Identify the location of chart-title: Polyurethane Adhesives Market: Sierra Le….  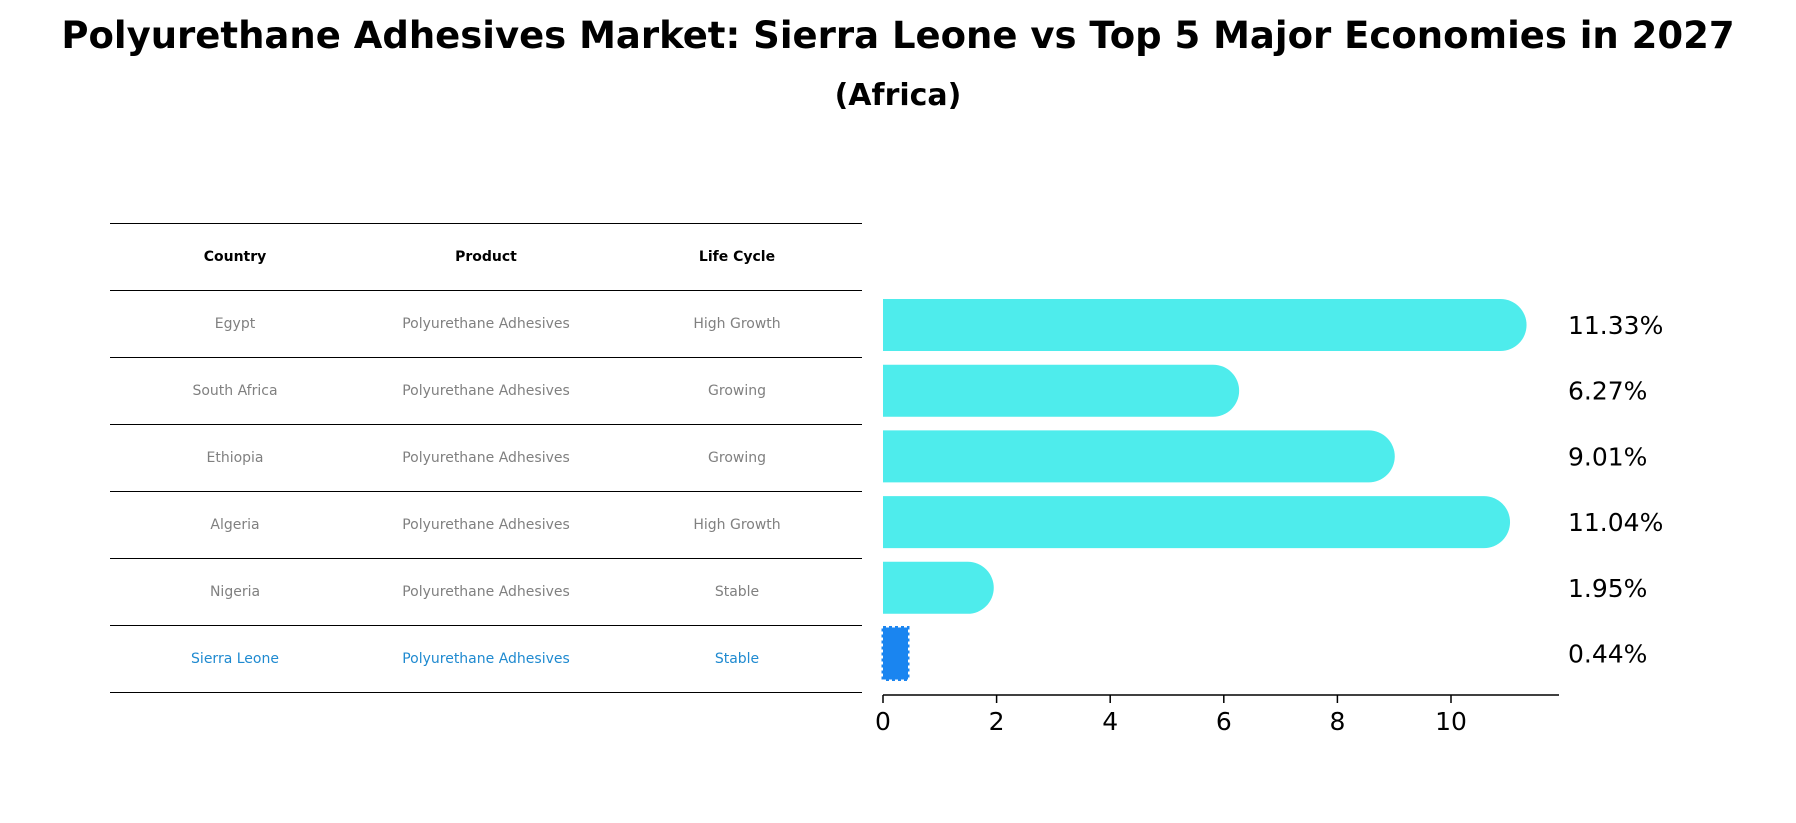
(898, 35).